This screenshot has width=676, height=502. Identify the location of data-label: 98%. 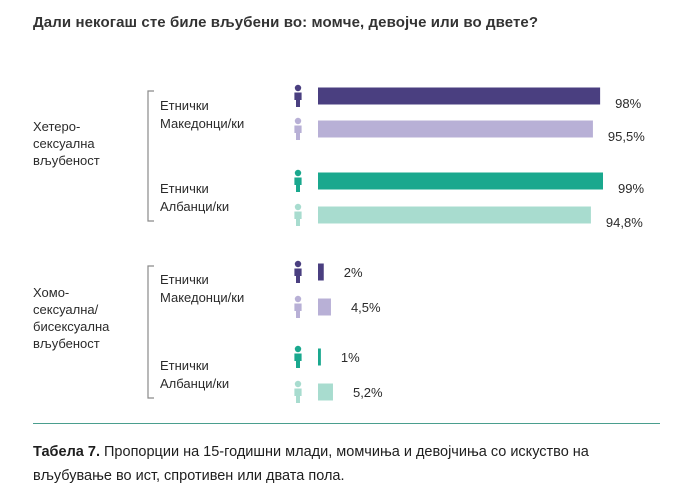
(628, 103).